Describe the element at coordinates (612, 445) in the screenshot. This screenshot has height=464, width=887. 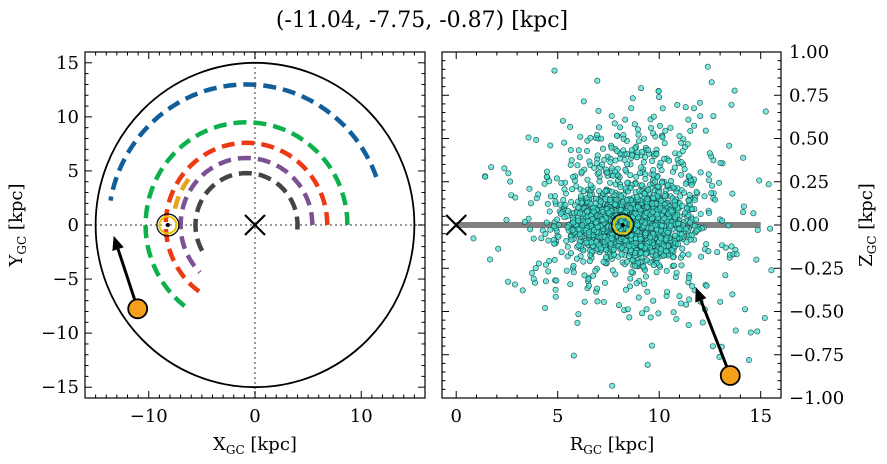
I see `right-x-axis-label: RGC [kpc]` at that location.